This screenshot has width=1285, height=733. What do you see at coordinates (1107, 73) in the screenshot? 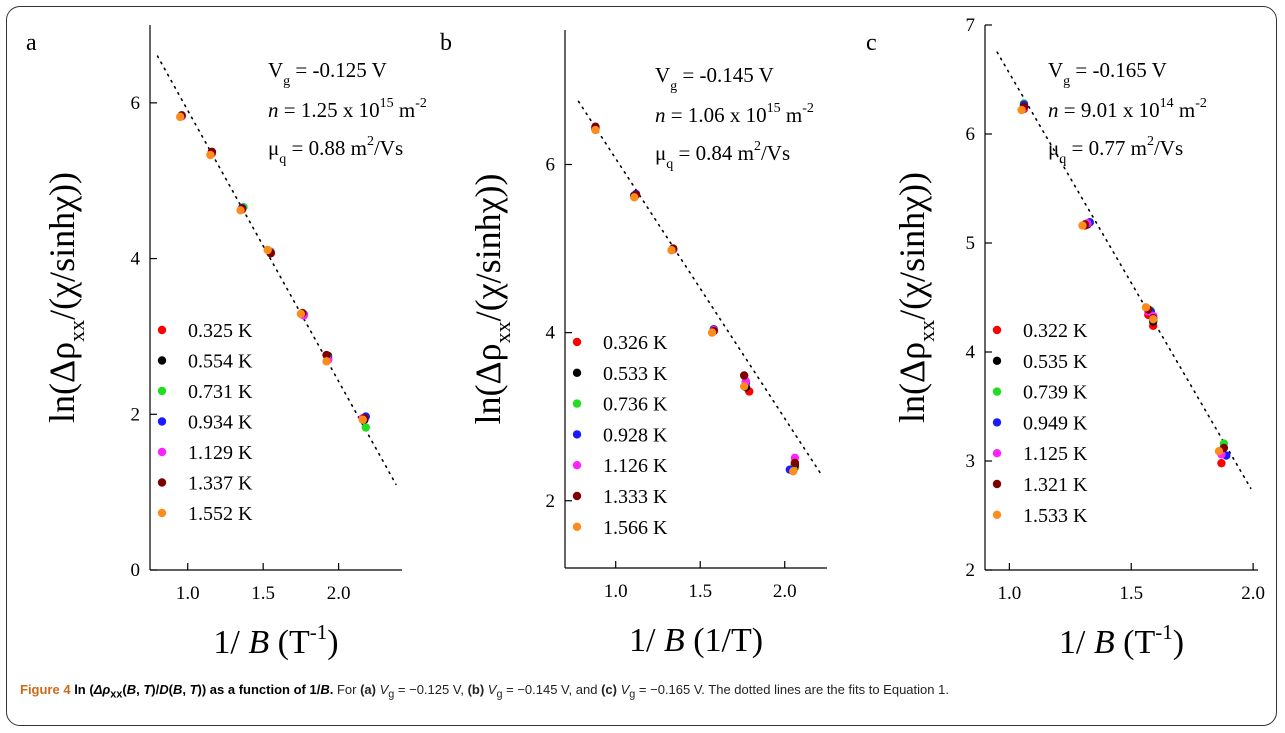
I see `annotation-gate-voltage: Vg = -0.165 V` at bounding box center [1107, 73].